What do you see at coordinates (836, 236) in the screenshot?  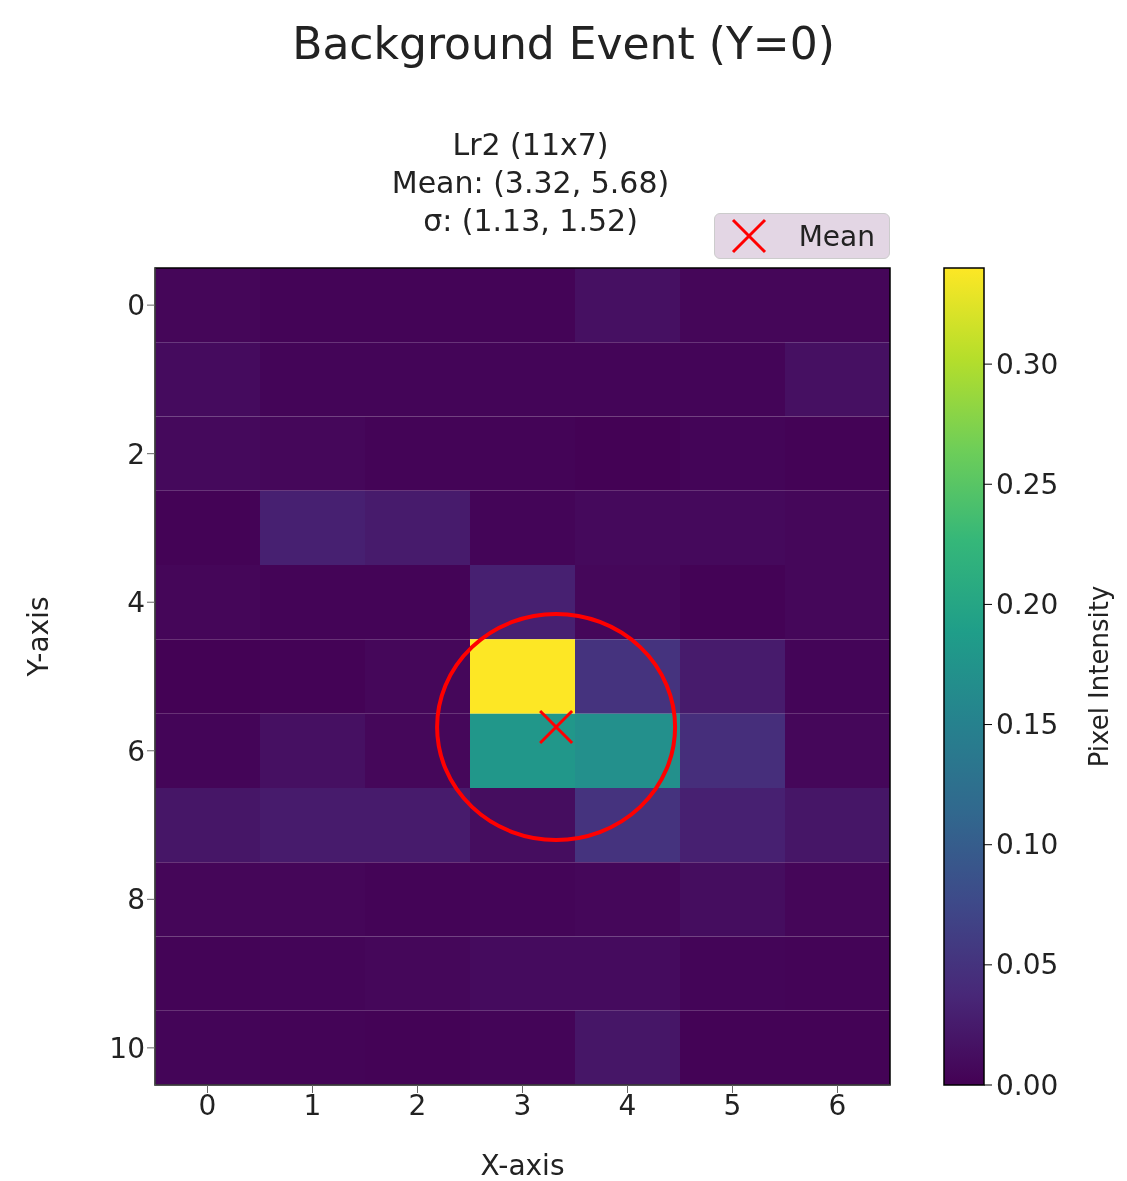 I see `legend-label: Mean` at bounding box center [836, 236].